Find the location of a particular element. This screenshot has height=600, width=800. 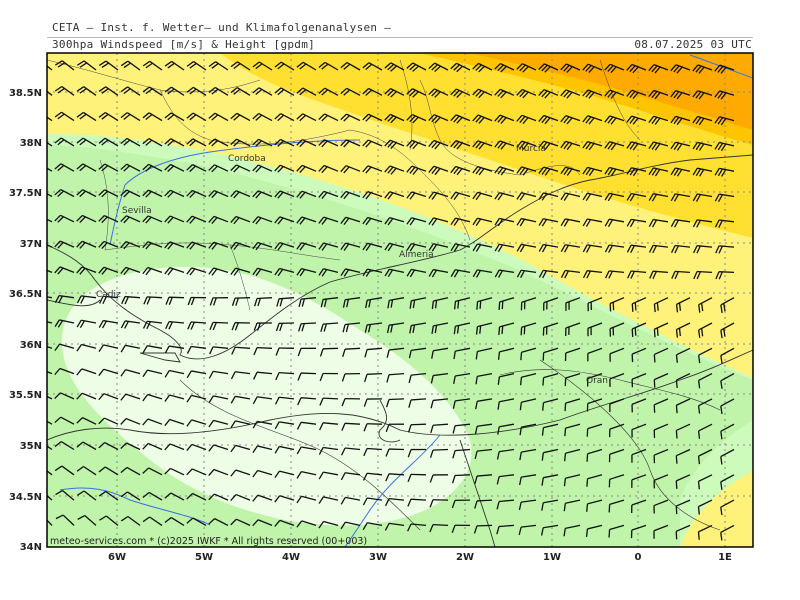

gibraltar-strait is located at coordinates (160, 357).